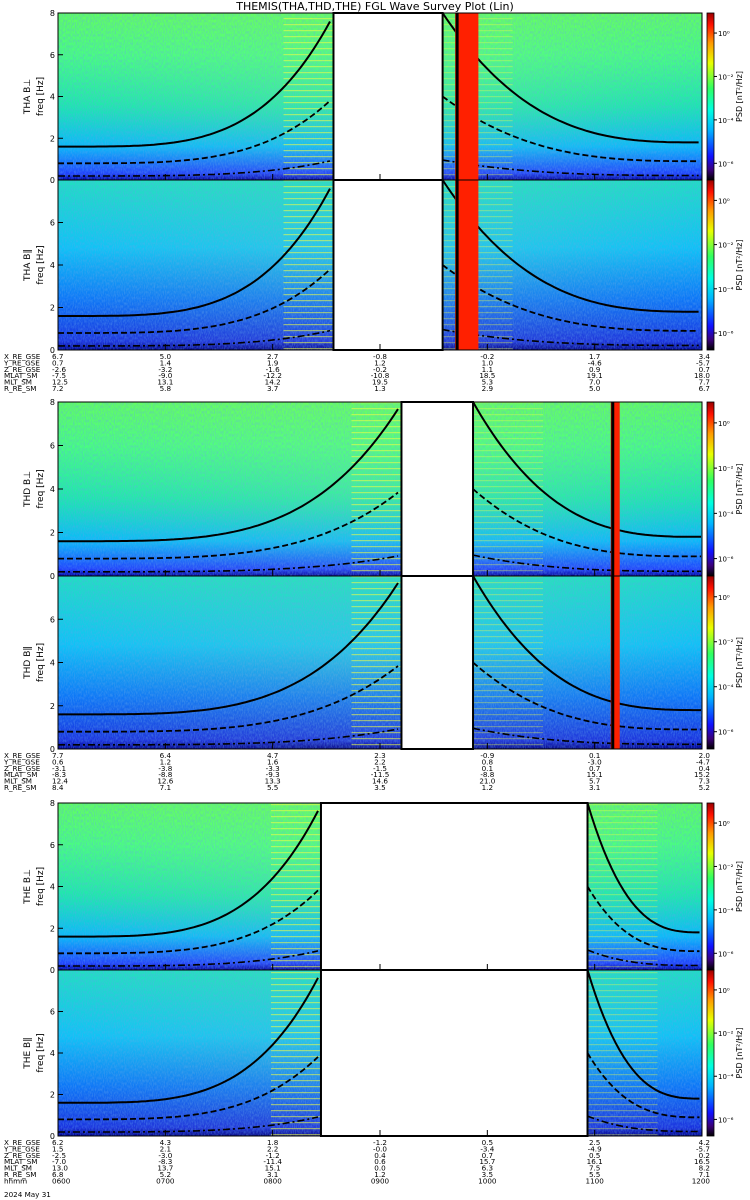 The height and width of the screenshot is (1200, 750). Describe the element at coordinates (58, 761) in the screenshot. I see `ephemeris-value: 0.6` at that location.